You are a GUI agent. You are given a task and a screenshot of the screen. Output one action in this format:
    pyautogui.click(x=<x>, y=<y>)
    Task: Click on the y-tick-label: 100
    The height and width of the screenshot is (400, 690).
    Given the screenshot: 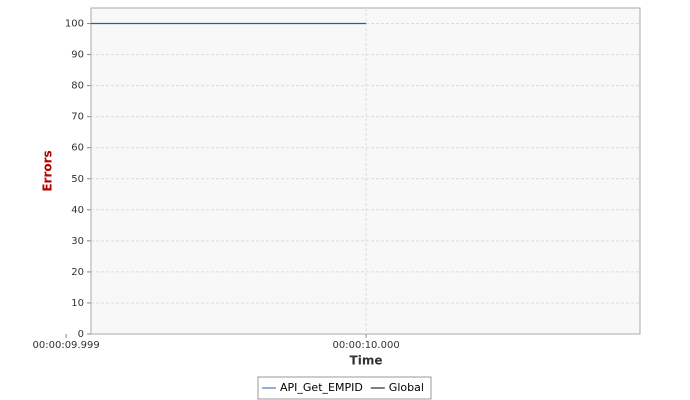 What is the action you would take?
    pyautogui.click(x=74, y=24)
    